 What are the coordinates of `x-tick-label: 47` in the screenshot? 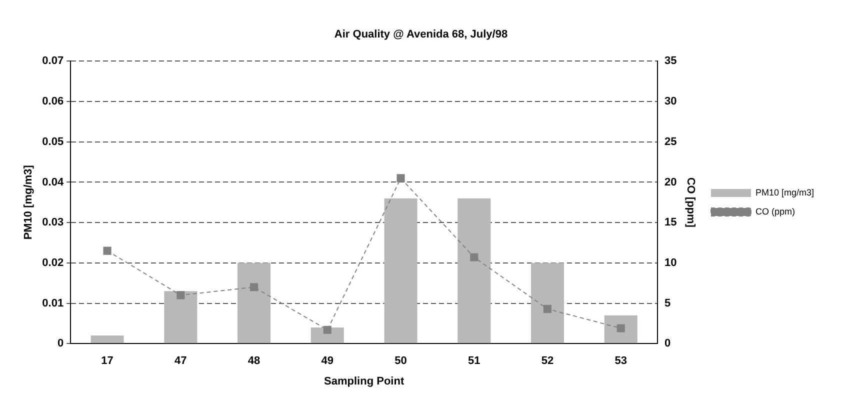 It's located at (180, 361).